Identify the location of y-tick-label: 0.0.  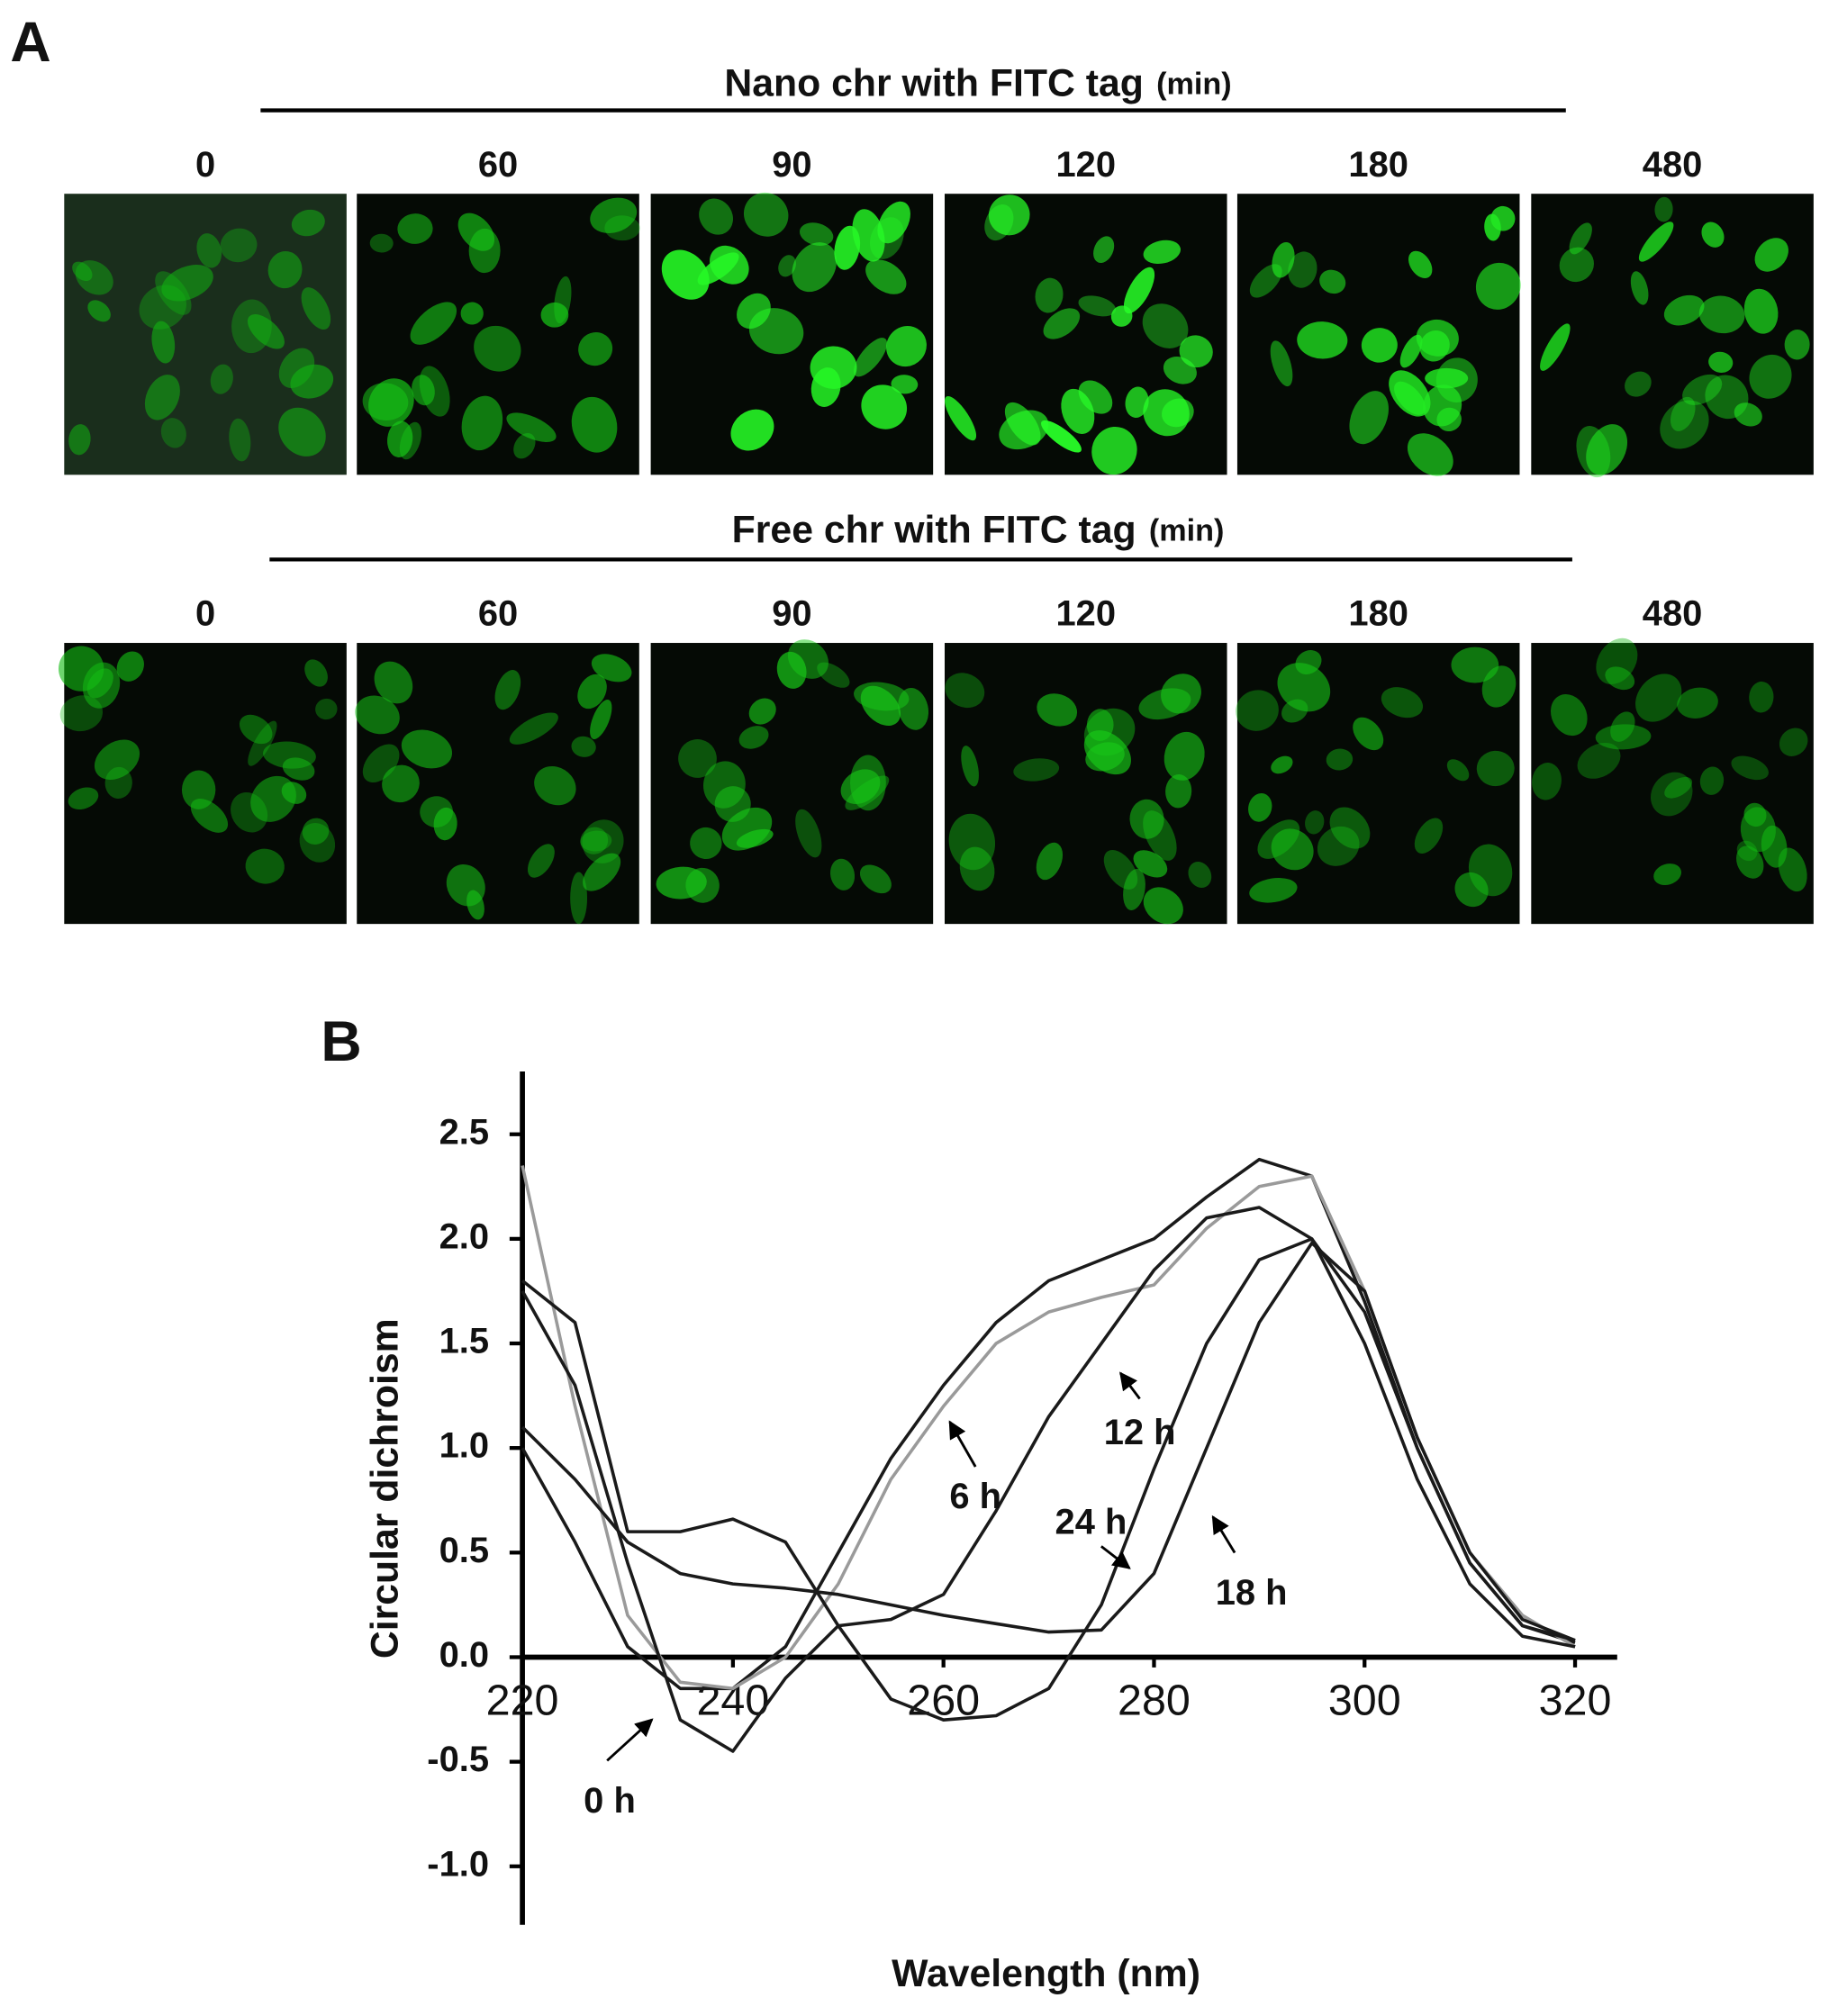
(464, 1655).